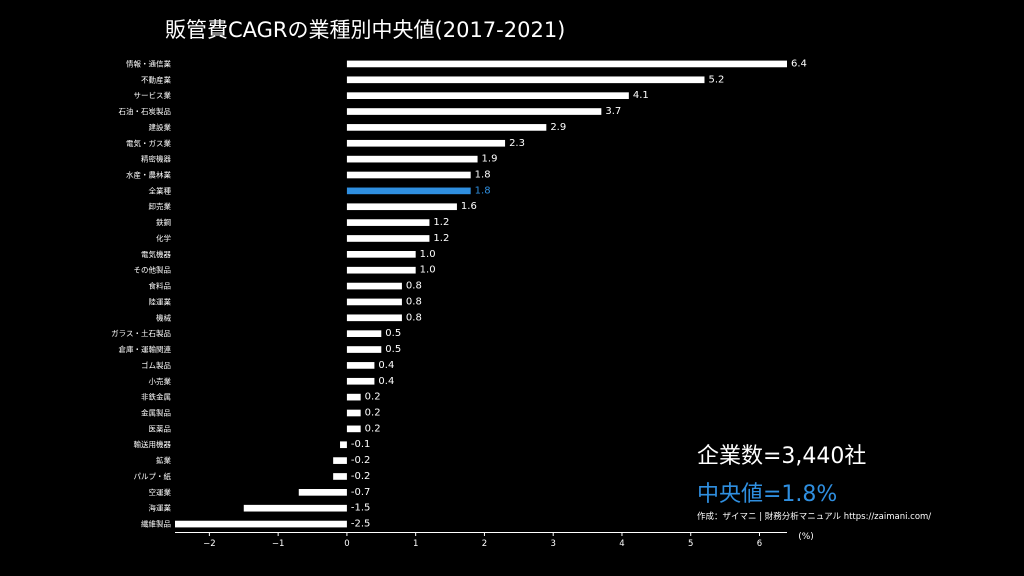 This screenshot has height=576, width=1024. Describe the element at coordinates (415, 544) in the screenshot. I see `x-tick-label: 1` at that location.